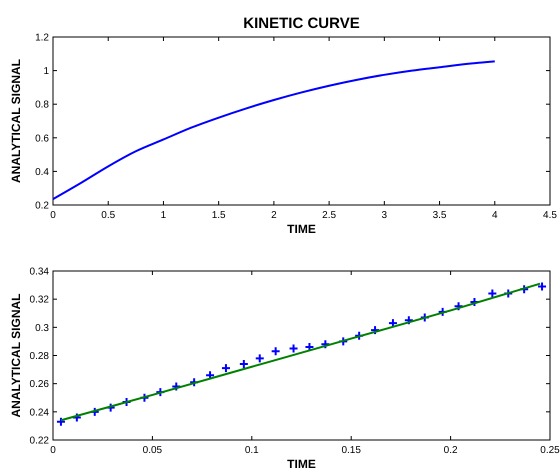 This screenshot has height=468, width=560. I want to click on x-tick-label: 0.1, so click(252, 450).